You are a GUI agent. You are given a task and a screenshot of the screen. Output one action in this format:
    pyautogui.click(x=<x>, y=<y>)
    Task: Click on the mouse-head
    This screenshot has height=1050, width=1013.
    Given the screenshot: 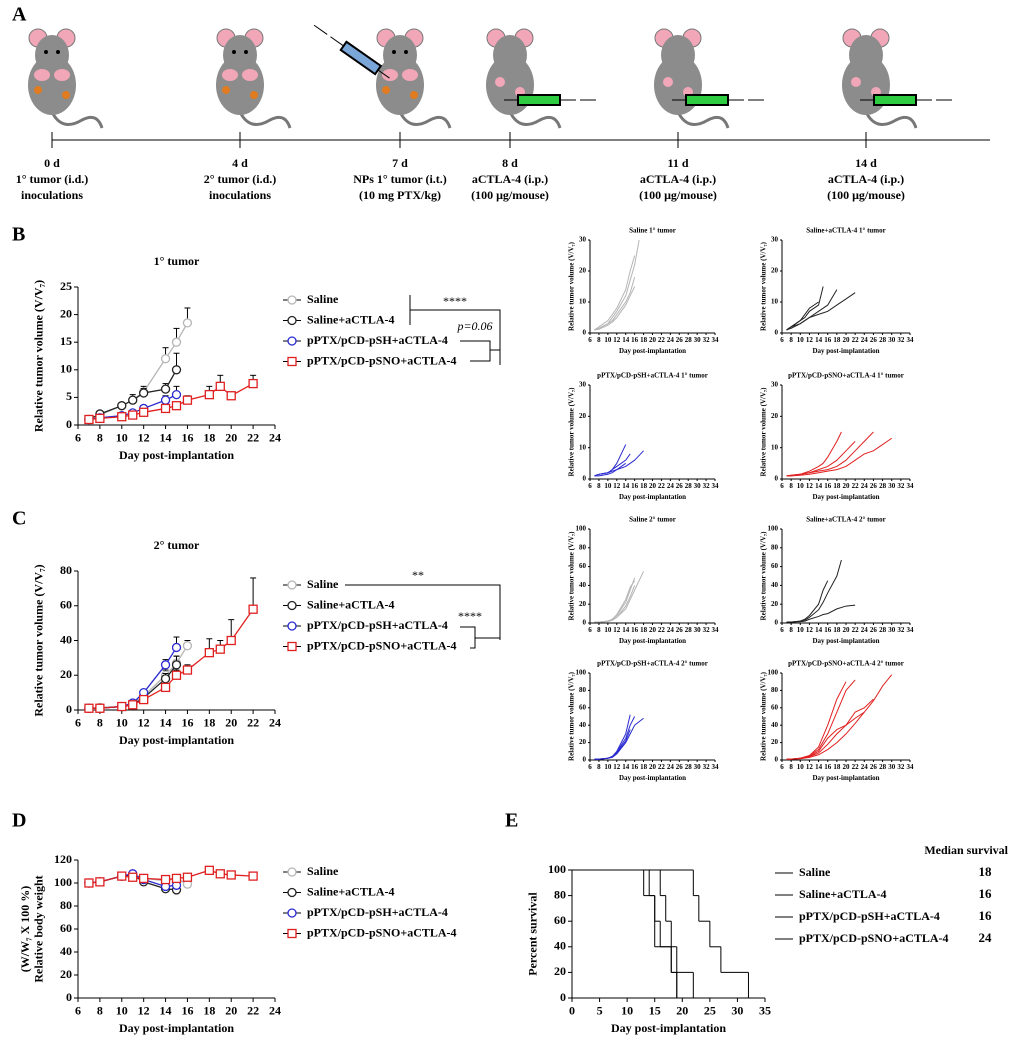 What is the action you would take?
    pyautogui.click(x=866, y=55)
    